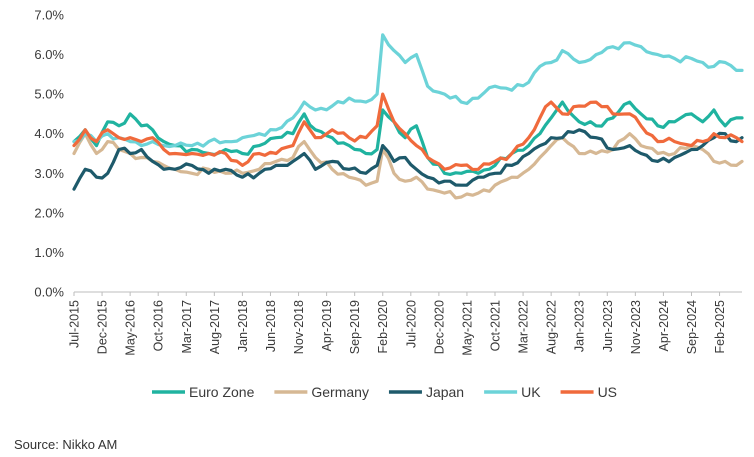 Image resolution: width=754 pixels, height=457 pixels. Describe the element at coordinates (327, 325) in the screenshot. I see `x-tick-label: Apr-2019` at that location.